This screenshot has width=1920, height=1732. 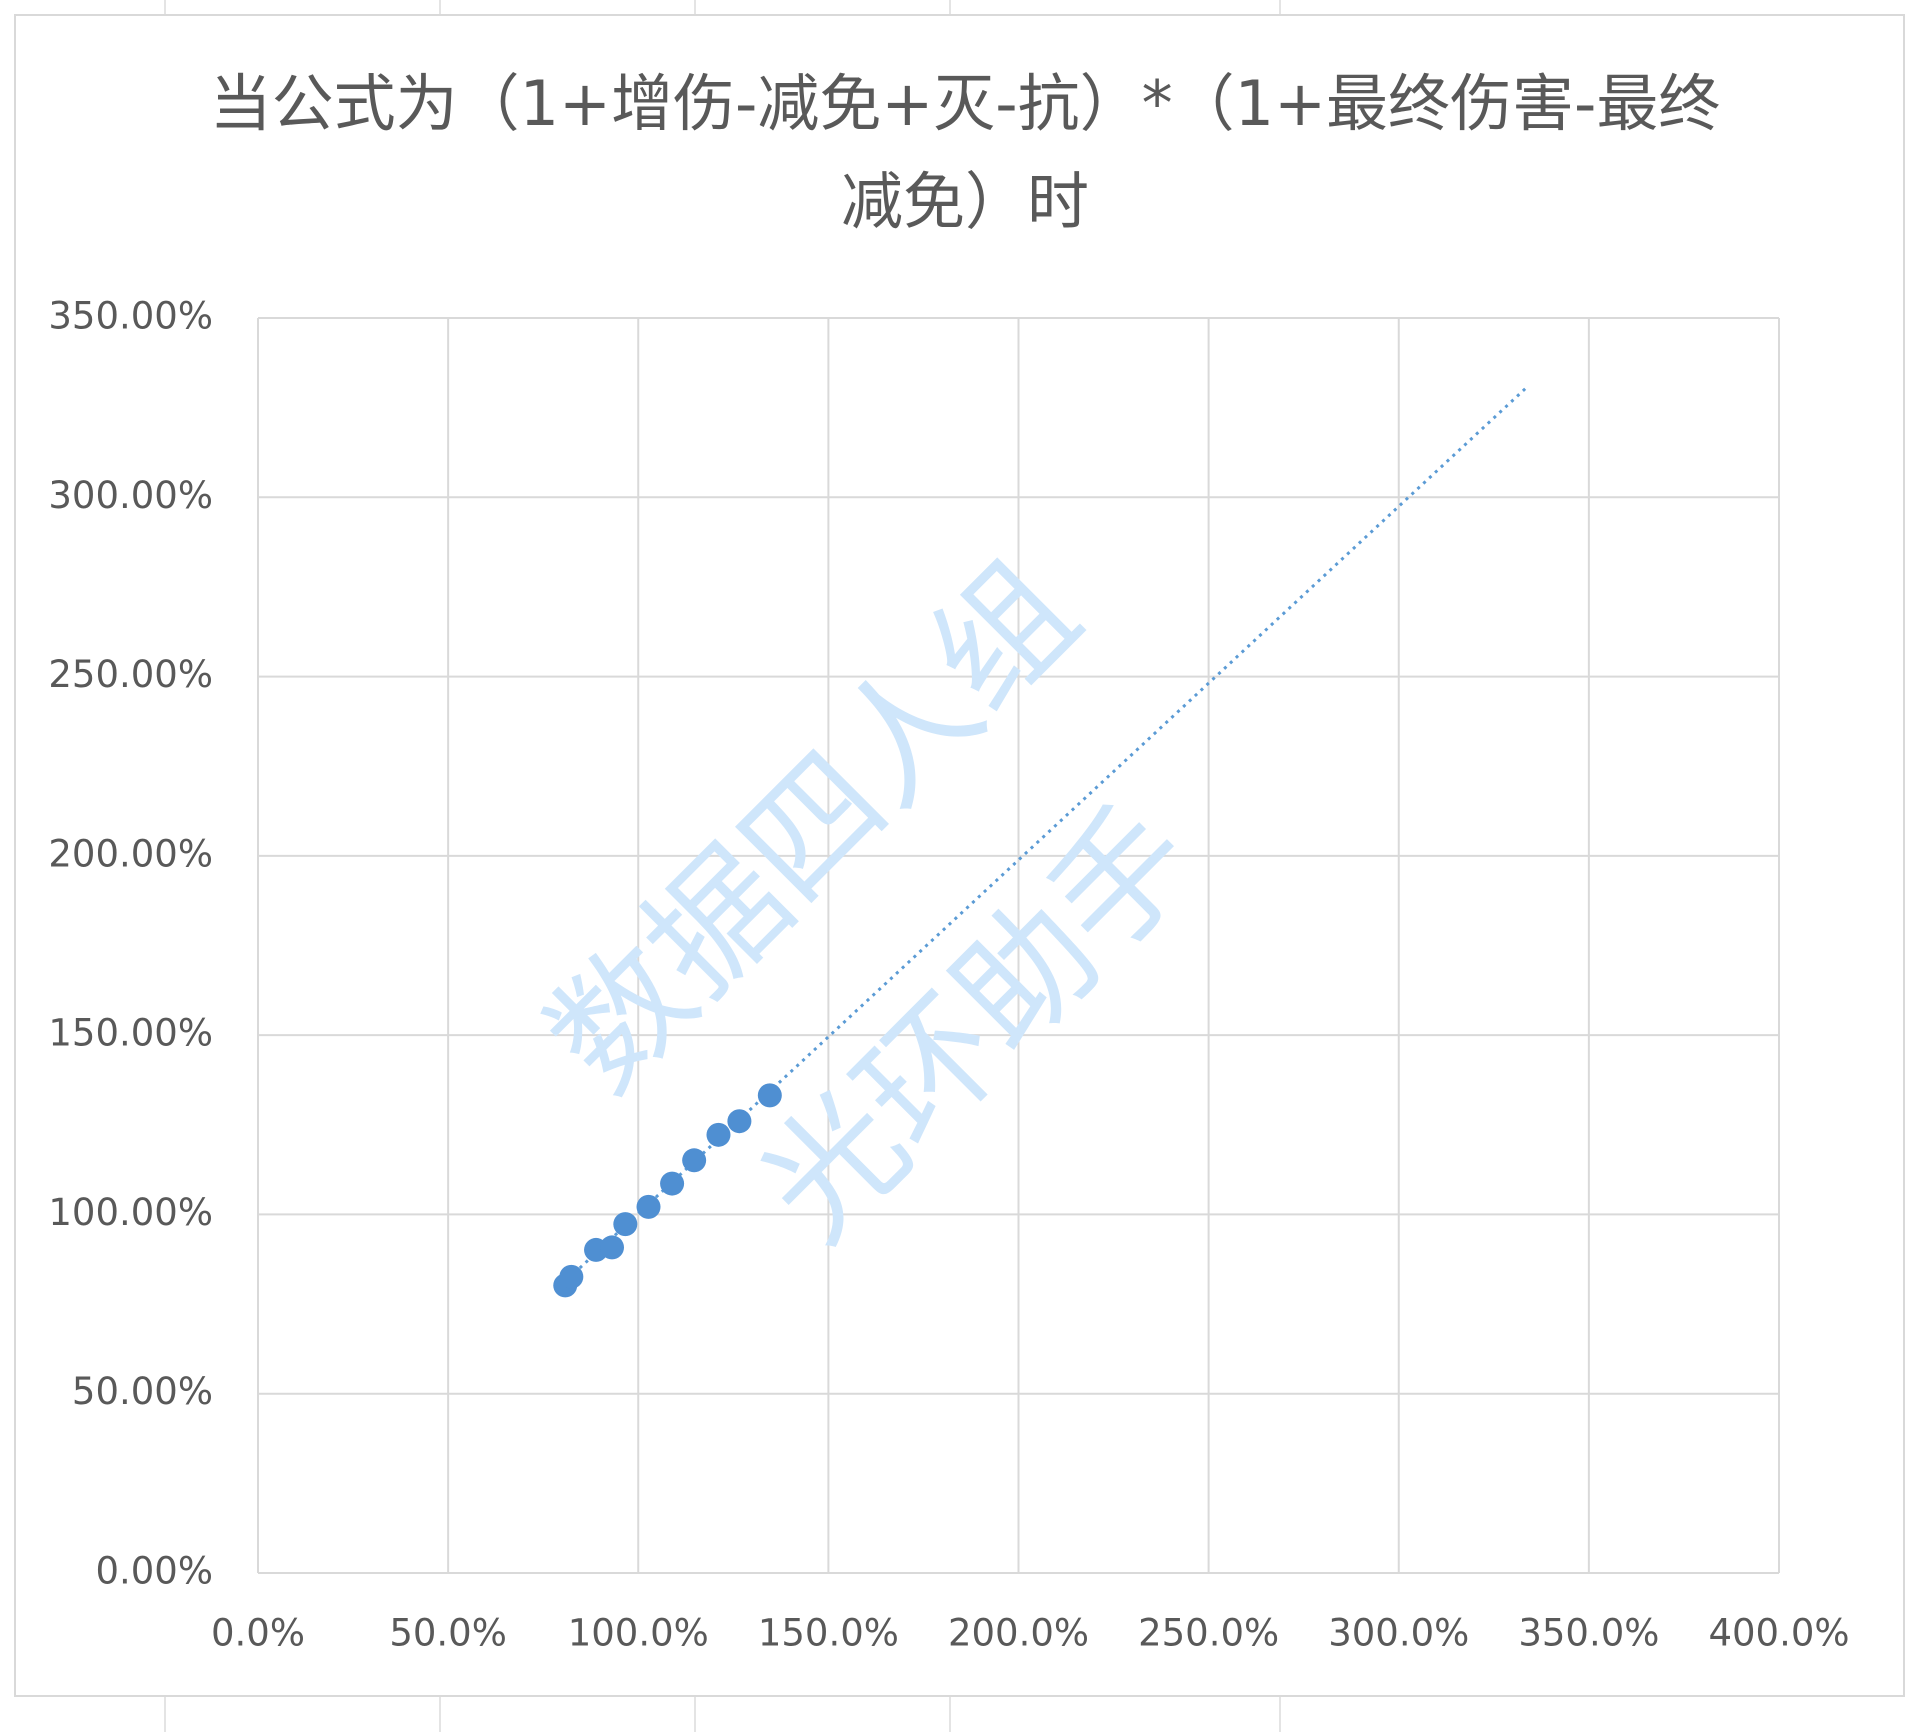 What do you see at coordinates (828, 1633) in the screenshot?
I see `x-tick-label: 150.0%` at bounding box center [828, 1633].